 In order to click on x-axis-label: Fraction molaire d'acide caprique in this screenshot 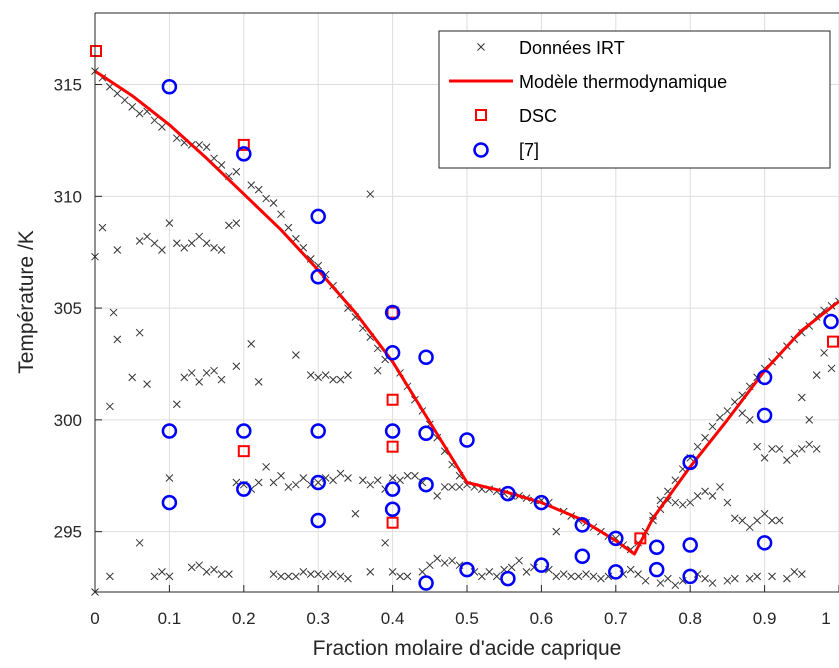, I will do `click(467, 648)`.